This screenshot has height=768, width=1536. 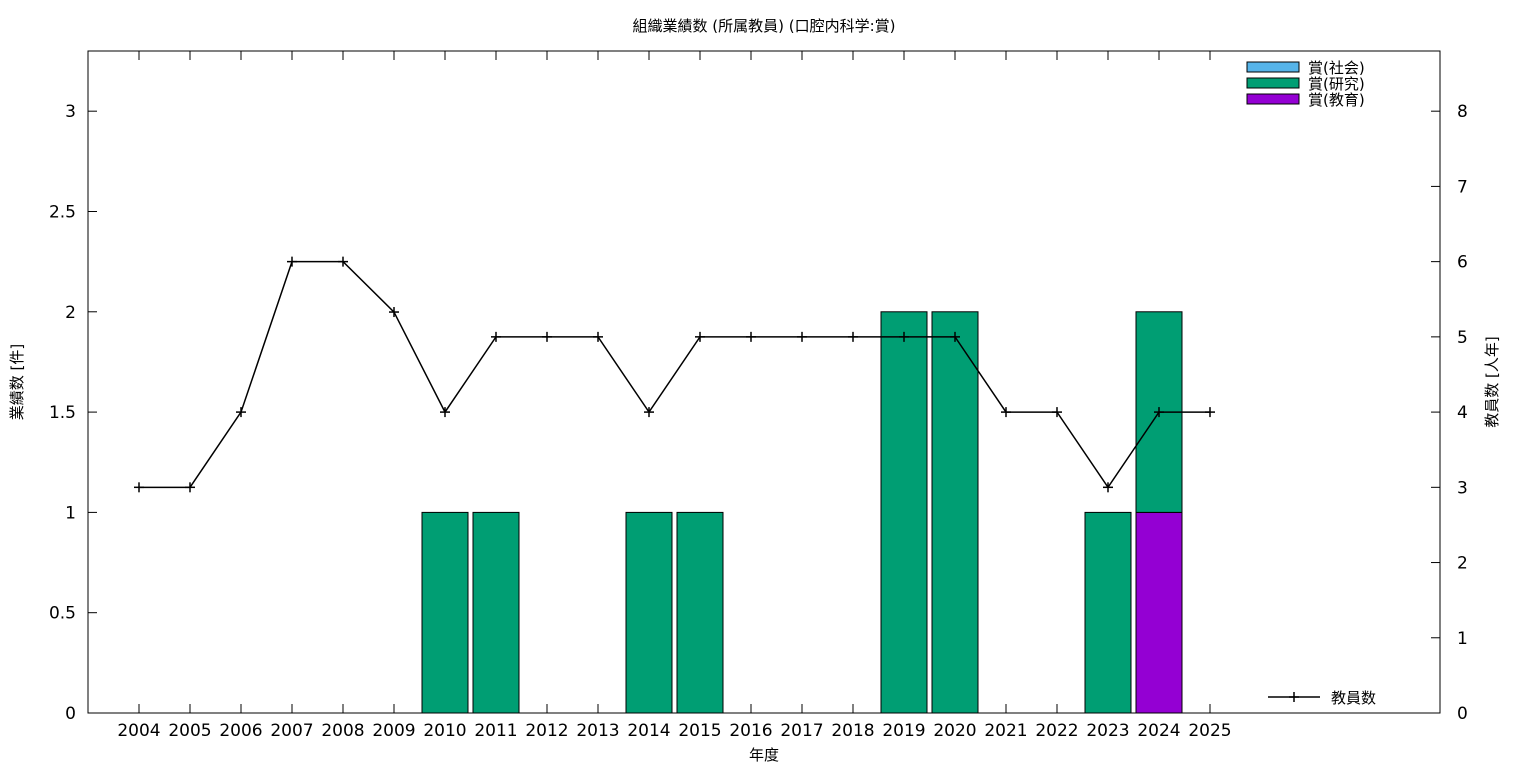 I want to click on x-tick-label: 2016, so click(x=750, y=731).